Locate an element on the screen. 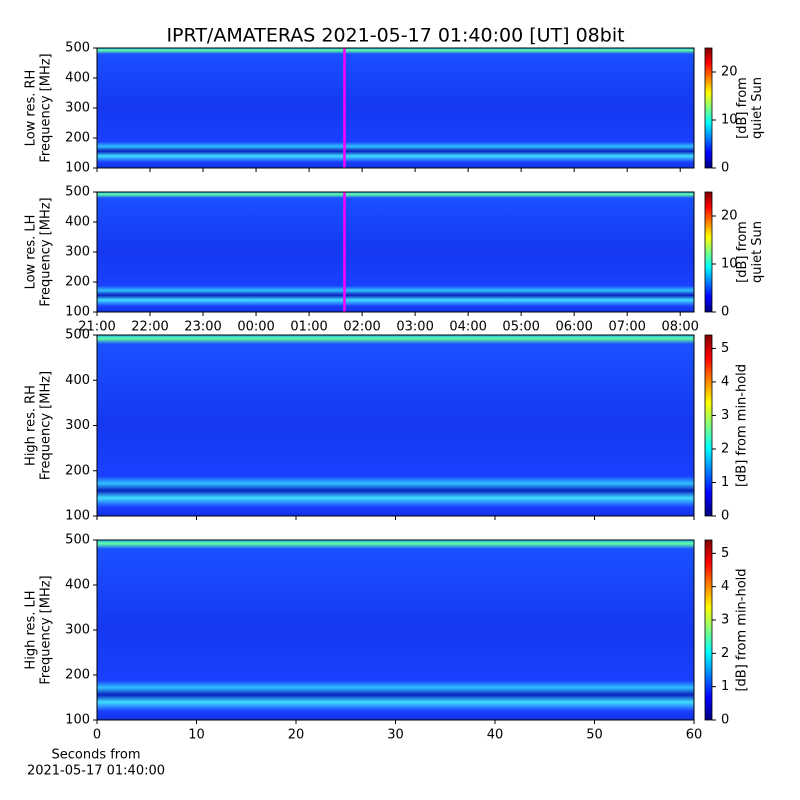 The width and height of the screenshot is (800, 800). x-tick-label: 00:00 is located at coordinates (255, 327).